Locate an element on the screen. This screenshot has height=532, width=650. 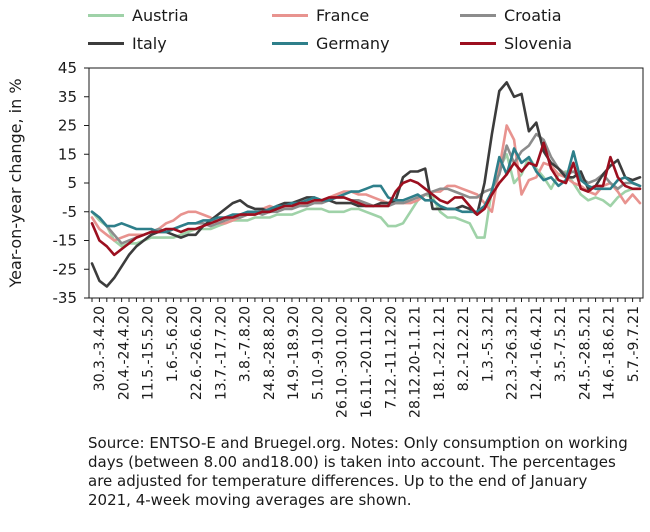
y-tick-label: 5 is located at coordinates (72, 183).